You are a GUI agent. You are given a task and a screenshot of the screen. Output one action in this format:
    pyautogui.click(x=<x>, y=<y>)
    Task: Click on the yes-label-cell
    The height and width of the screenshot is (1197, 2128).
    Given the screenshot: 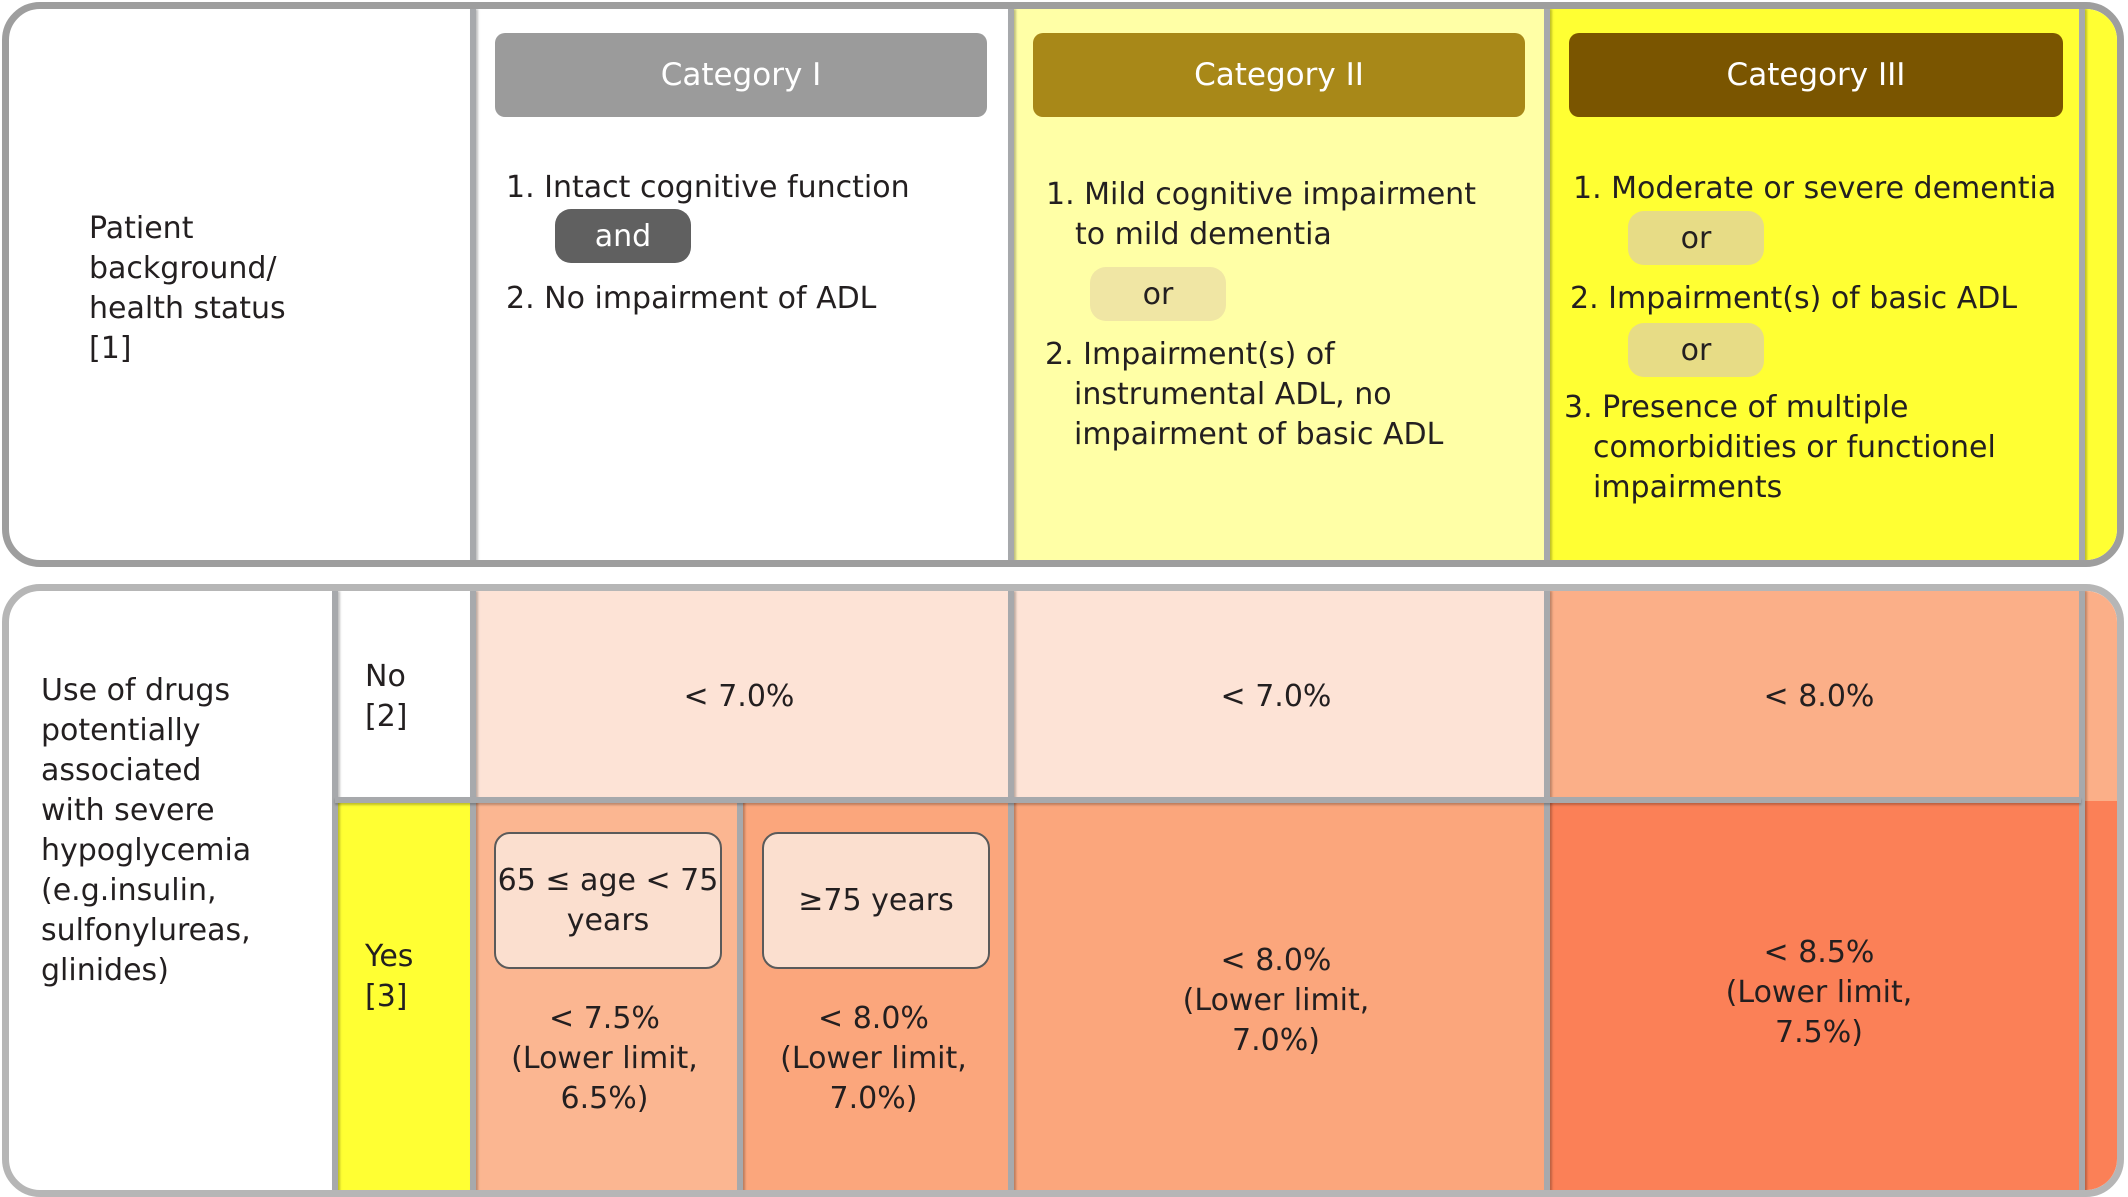 What is the action you would take?
    pyautogui.click(x=402, y=995)
    